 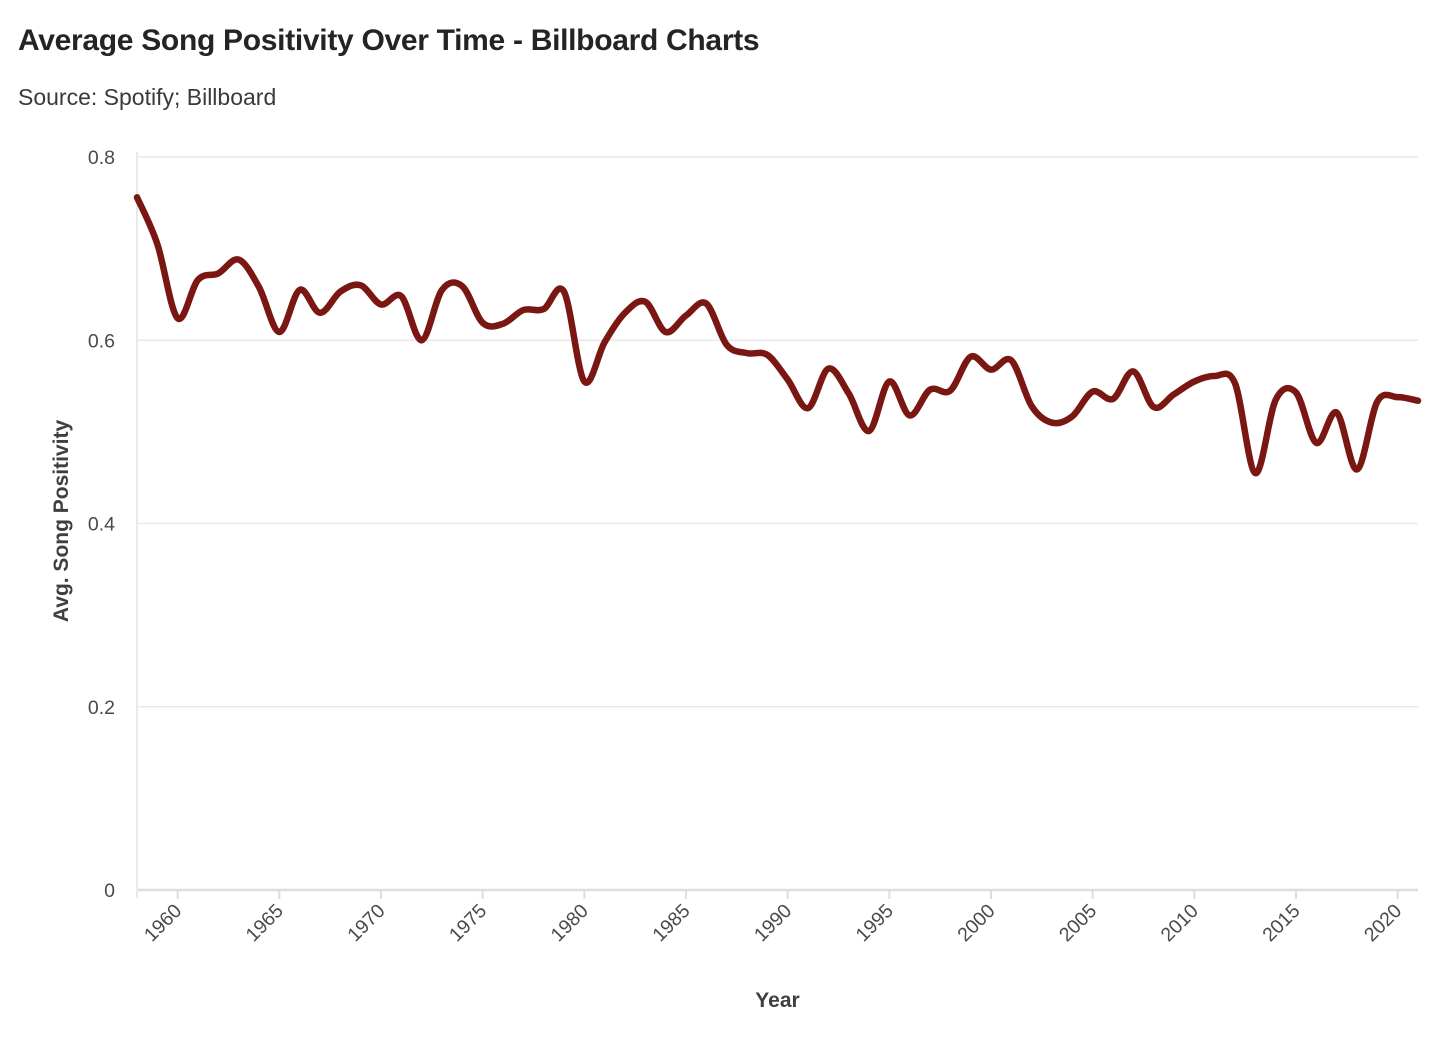 What do you see at coordinates (109, 891) in the screenshot?
I see `y-tick-label: 0` at bounding box center [109, 891].